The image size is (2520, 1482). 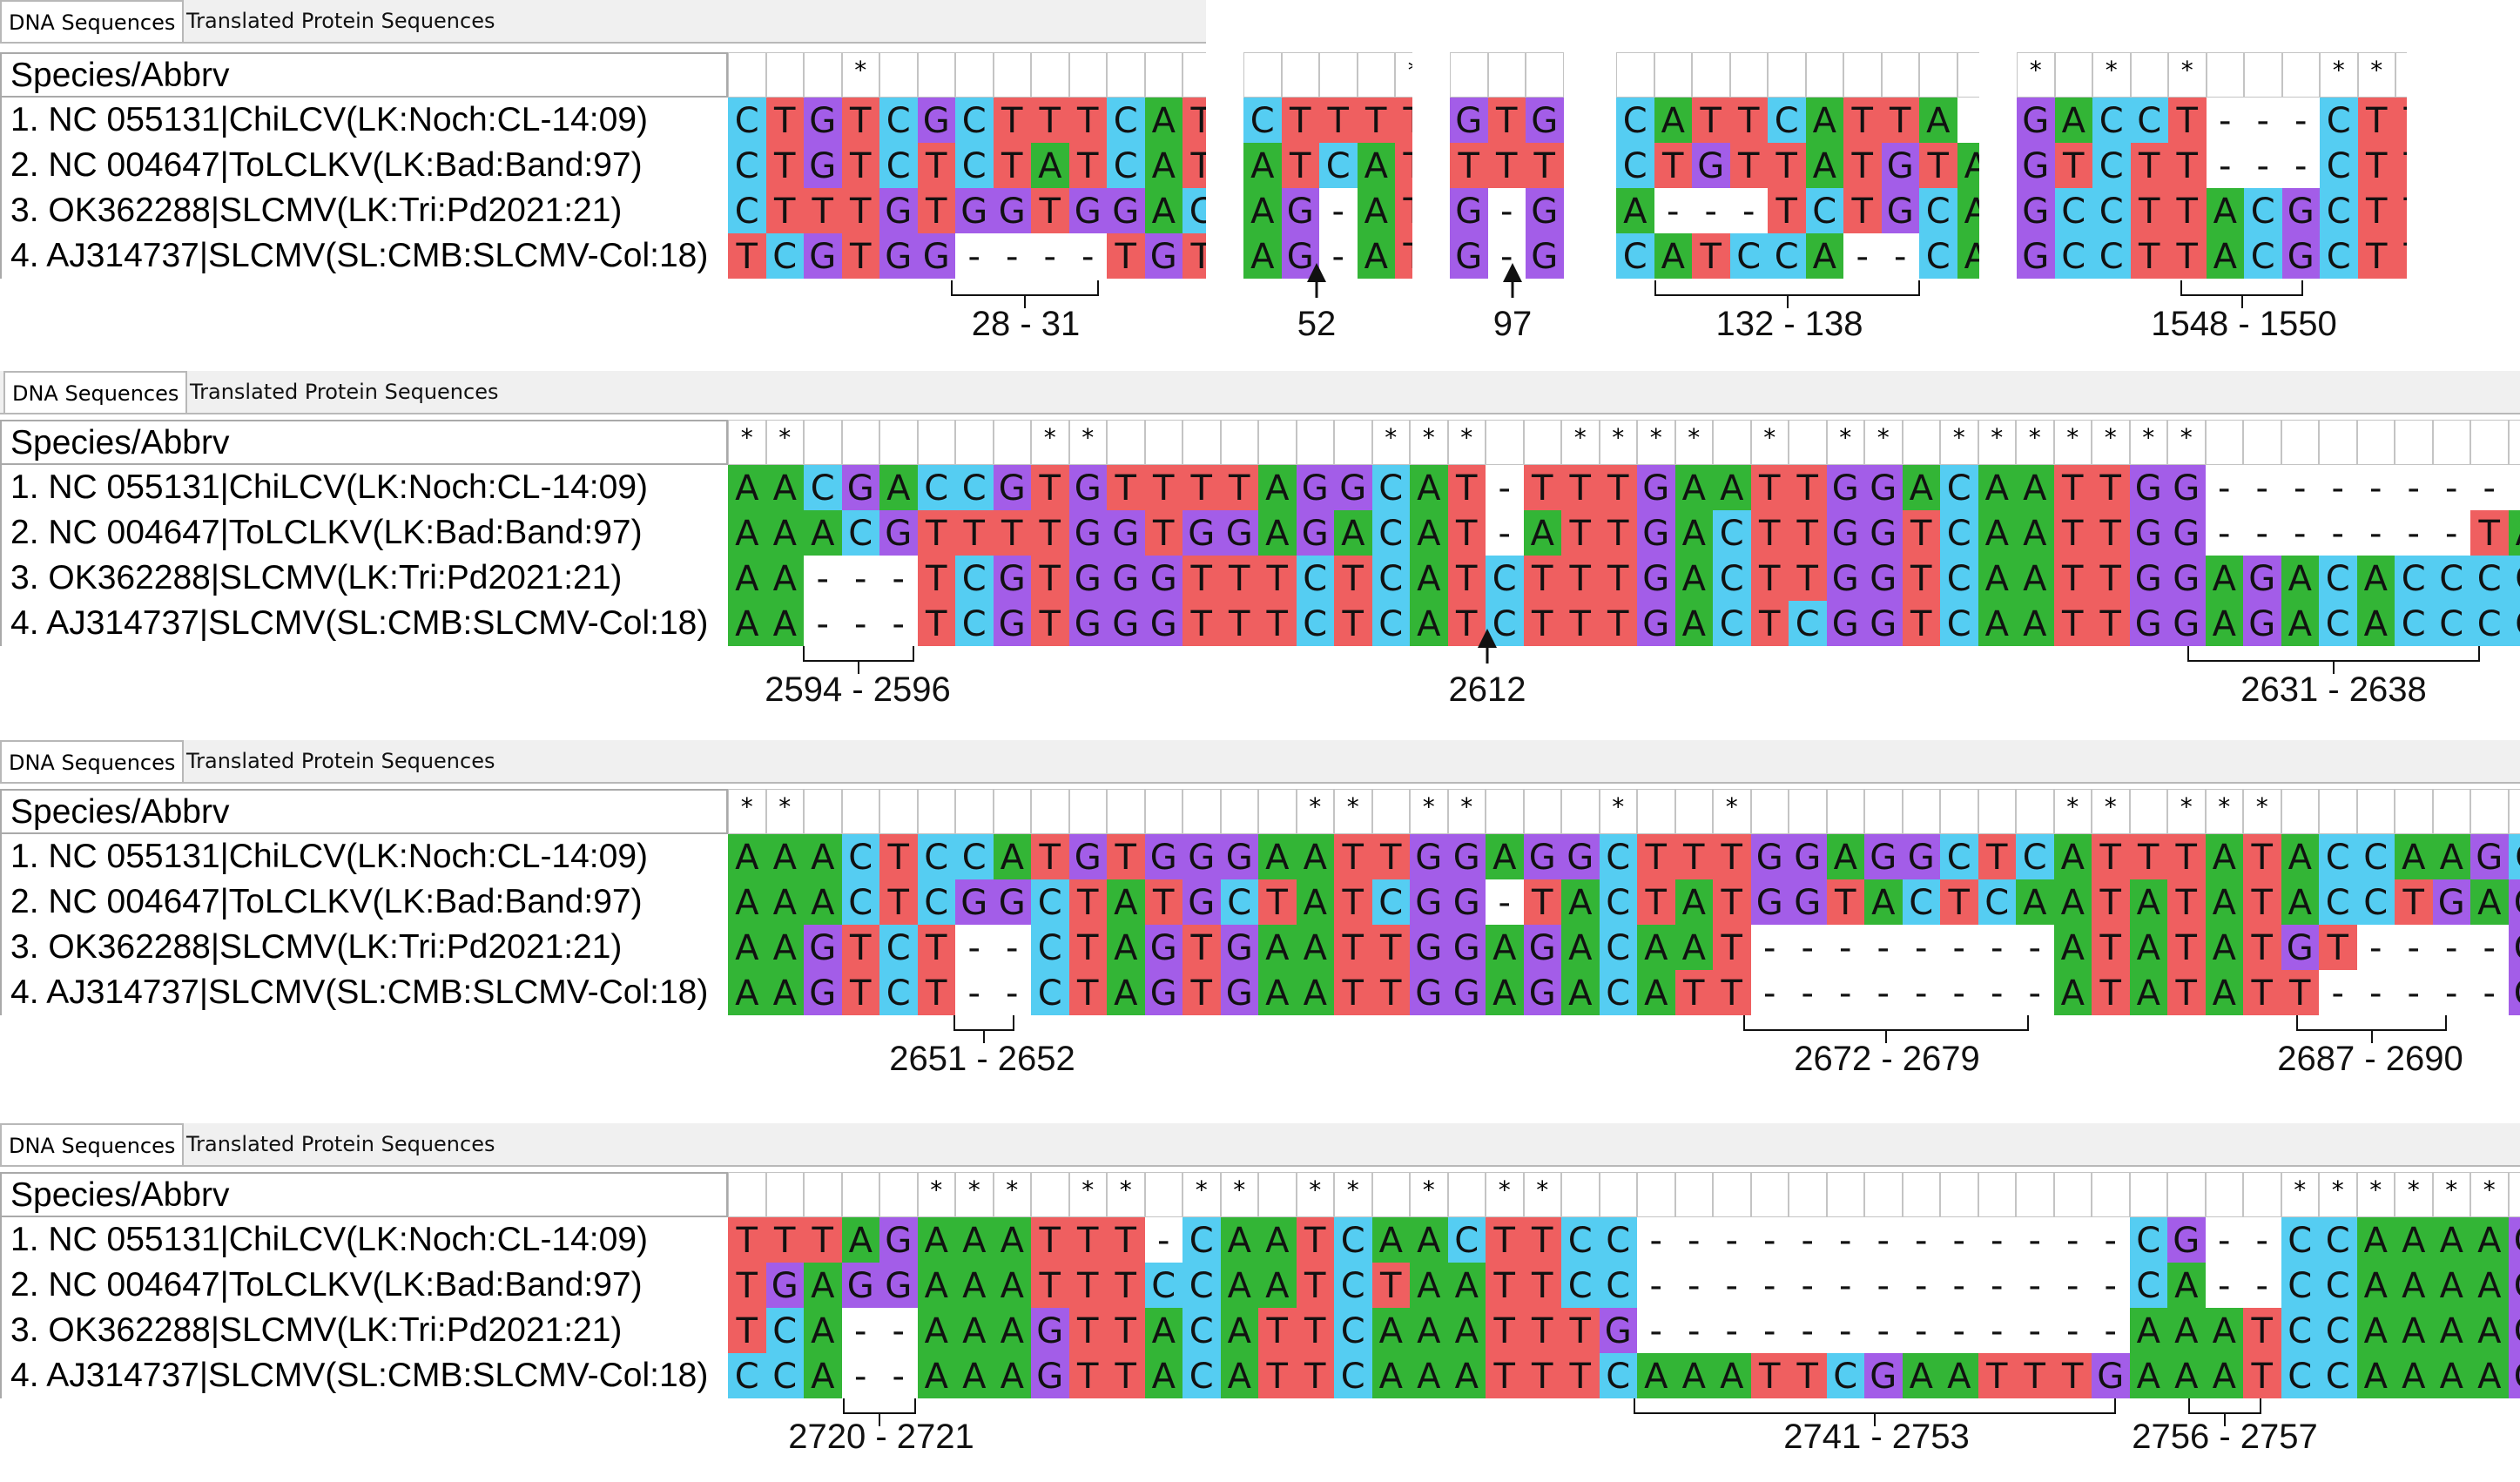 I want to click on species-name: 1. NC 055131|ChiLCV(LK:Noch:CL-14:09), so click(x=364, y=857).